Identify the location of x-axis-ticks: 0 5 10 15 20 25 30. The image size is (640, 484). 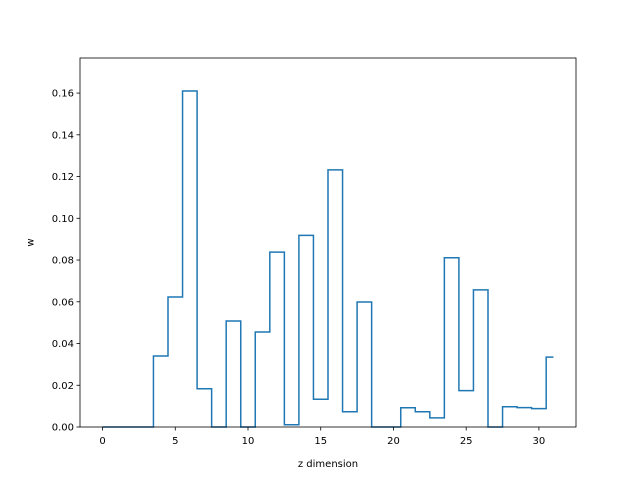
(322, 437).